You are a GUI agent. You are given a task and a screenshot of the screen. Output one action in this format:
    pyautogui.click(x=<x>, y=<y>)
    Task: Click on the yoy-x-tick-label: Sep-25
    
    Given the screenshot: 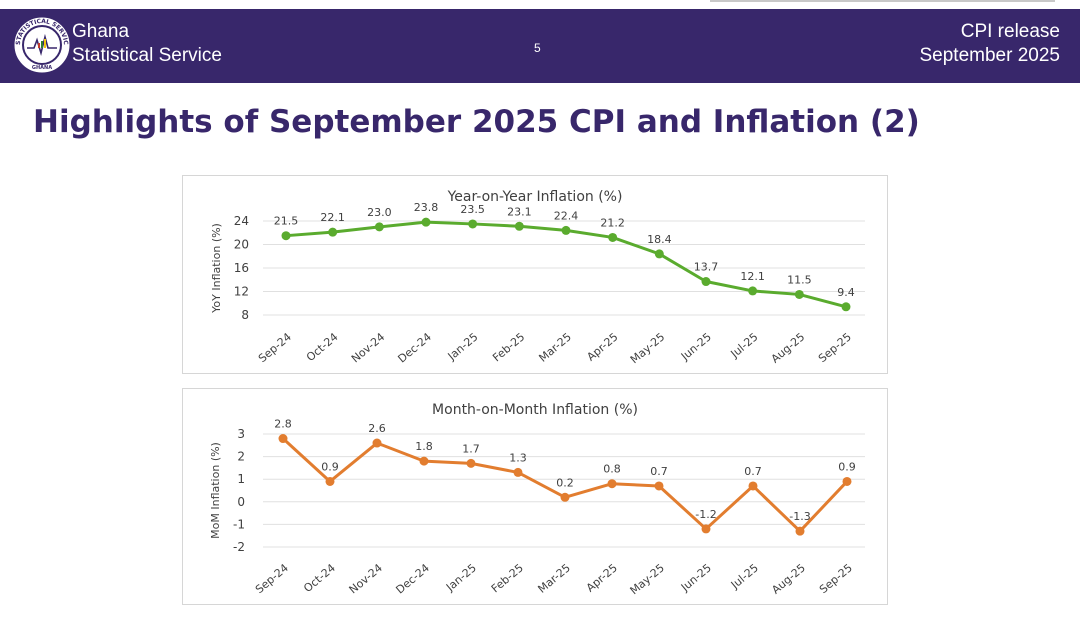 What is the action you would take?
    pyautogui.click(x=835, y=347)
    